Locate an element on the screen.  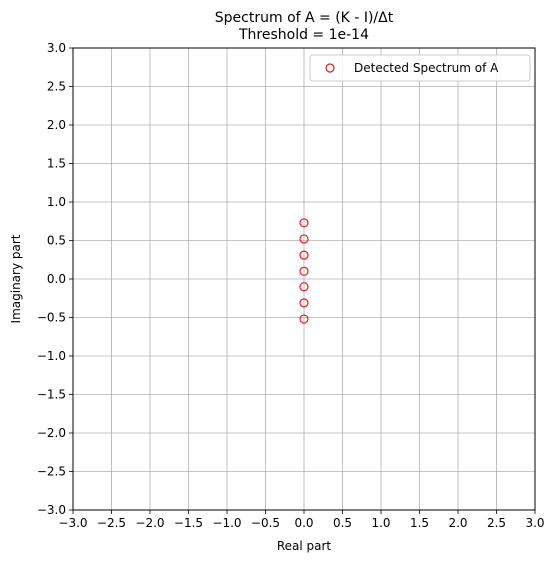
legend-label: Detected Spectrum of A is located at coordinates (426, 68).